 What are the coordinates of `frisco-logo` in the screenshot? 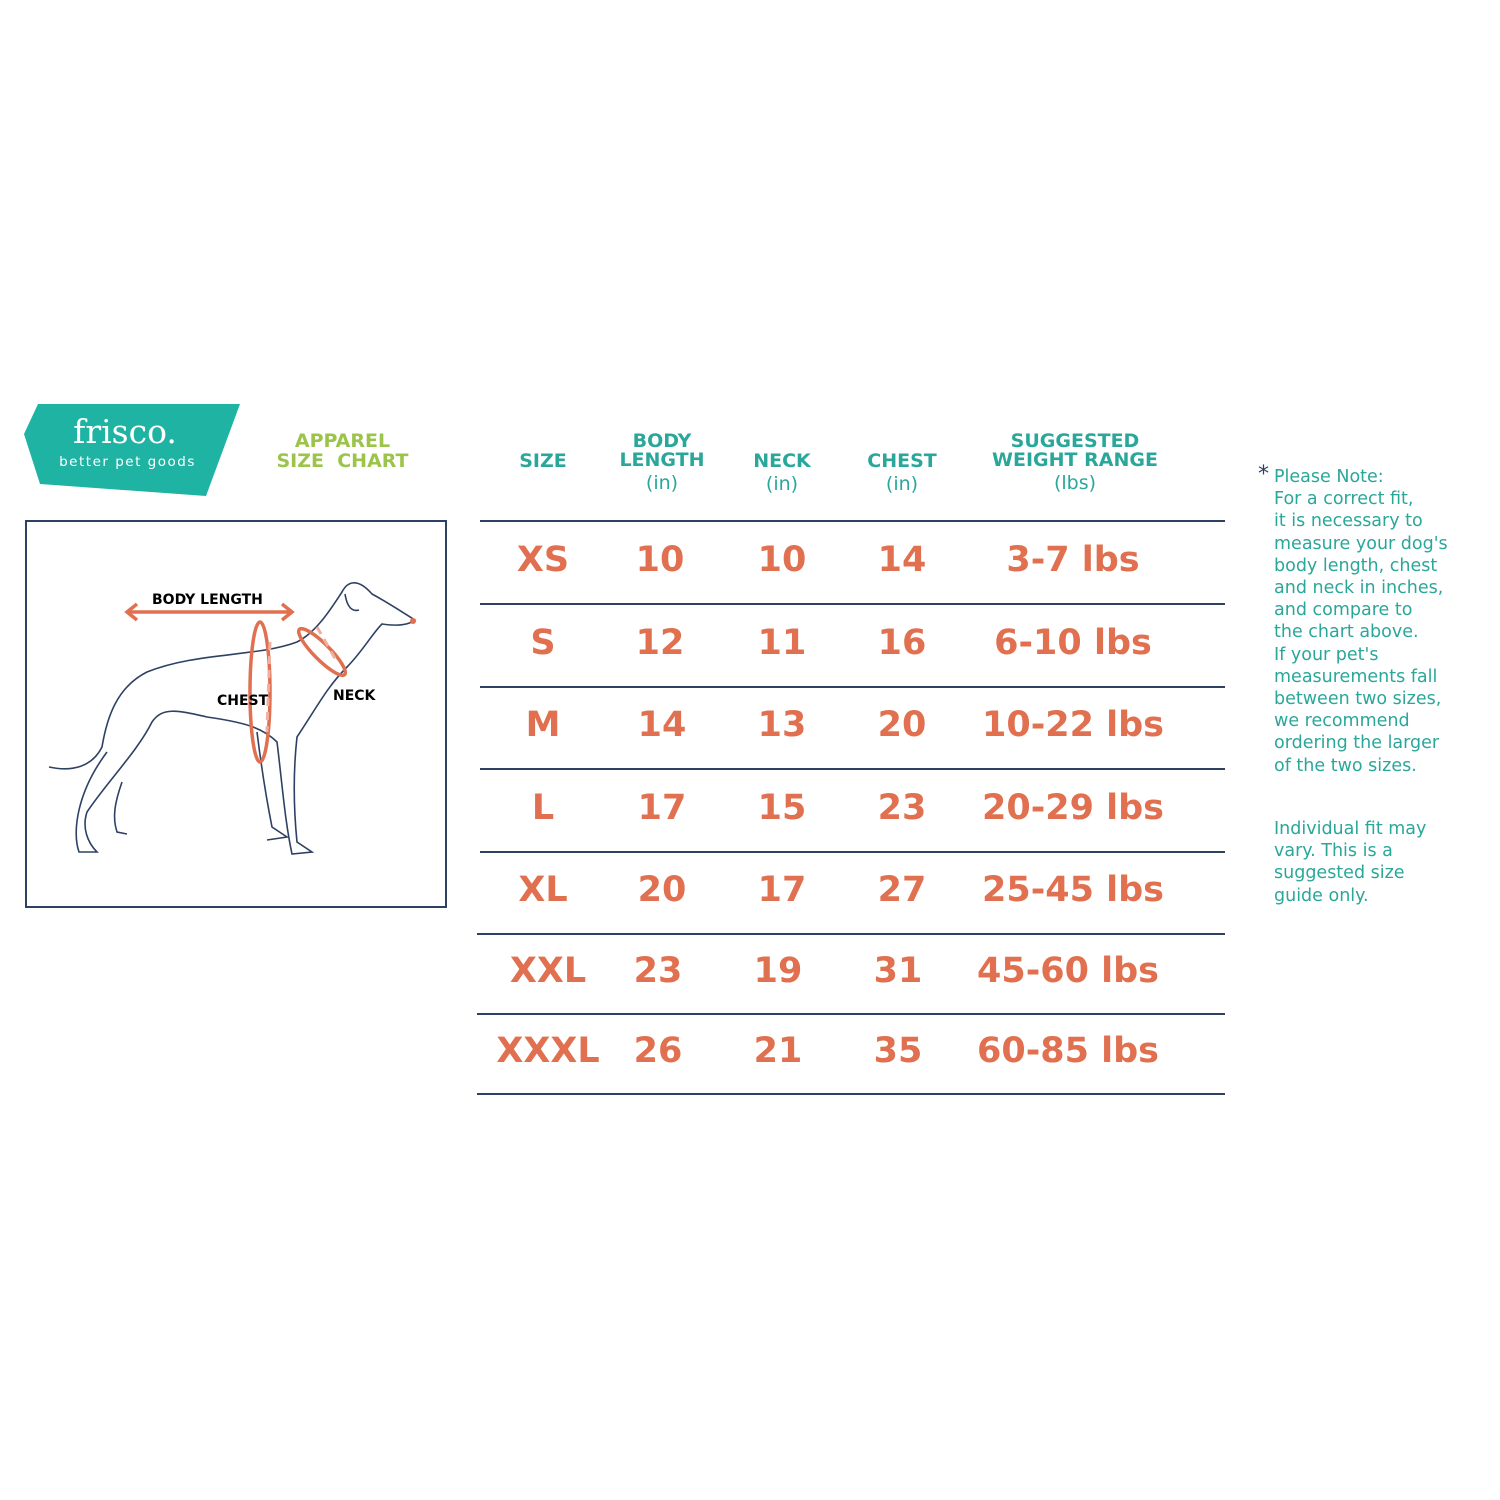 It's located at (132, 450).